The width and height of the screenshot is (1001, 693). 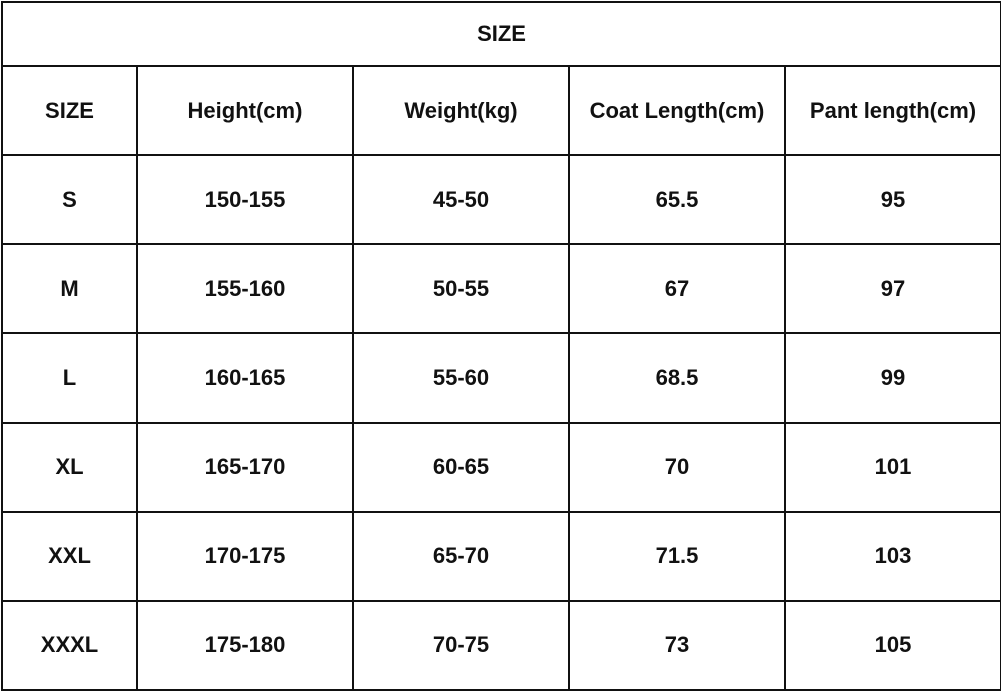 What do you see at coordinates (677, 645) in the screenshot?
I see `cell: 73` at bounding box center [677, 645].